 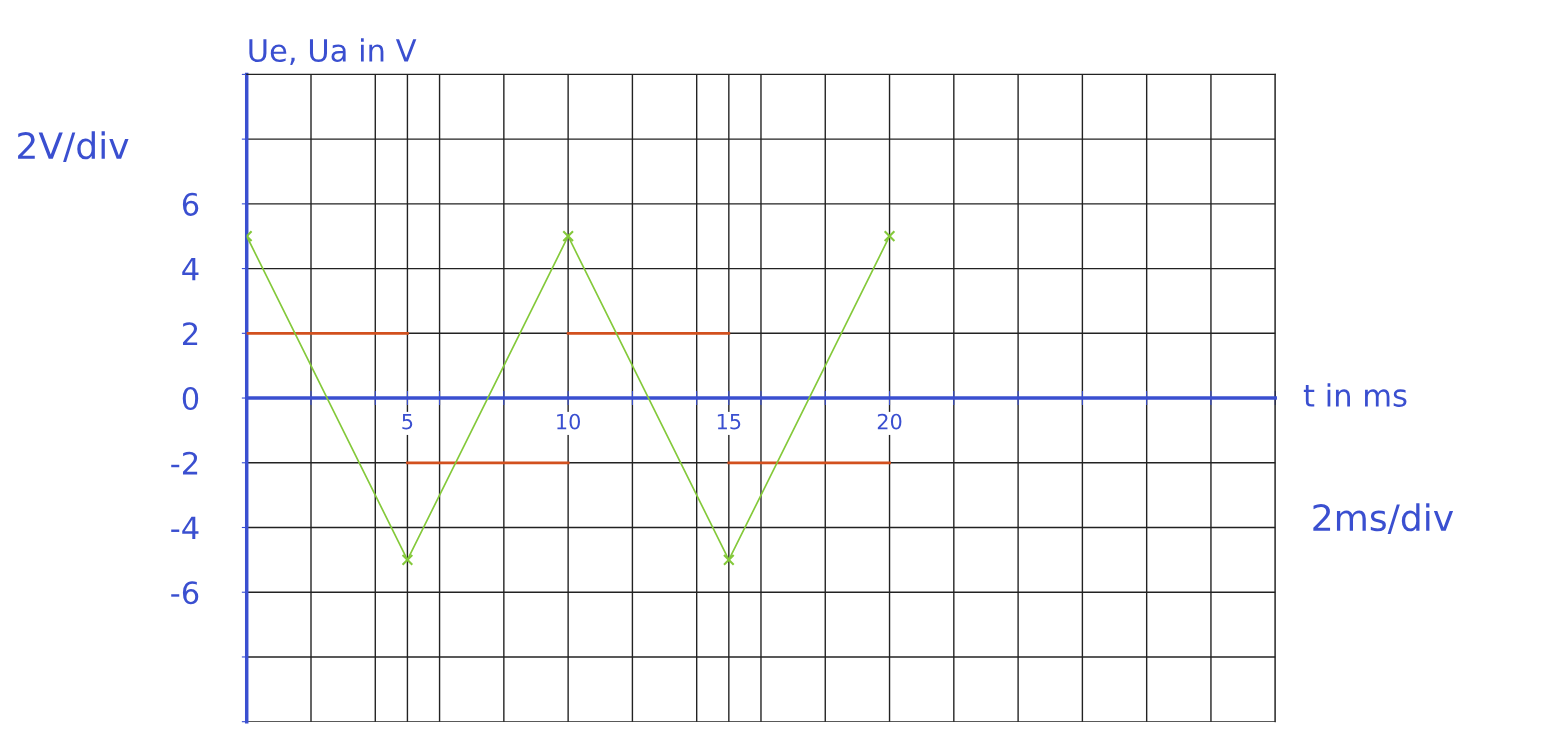 I want to click on text: 2V/div, so click(x=73, y=147).